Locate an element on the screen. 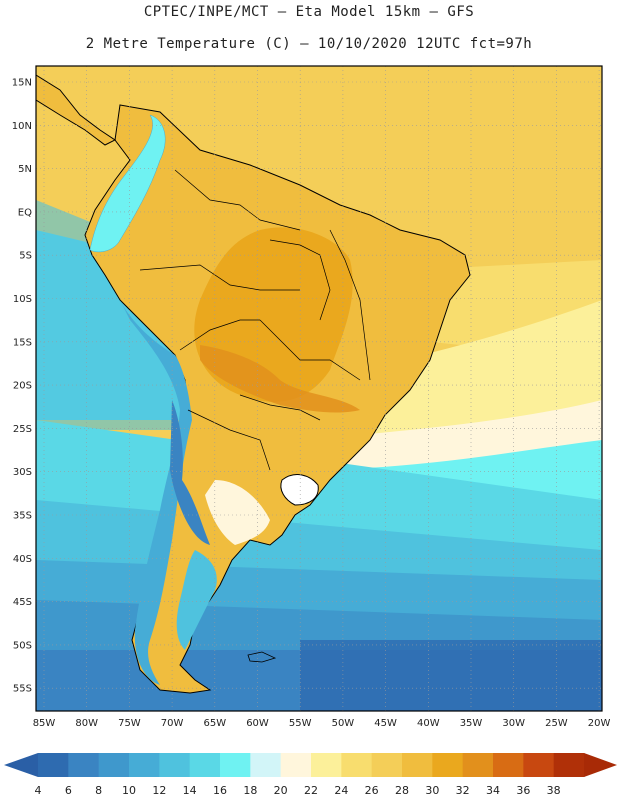 This screenshot has width=618, height=800. colorbar-labels: 4 6 8 10 12 14 16 18 20 22 24 26 28 30 32 34 36 38 is located at coordinates (298, 790).